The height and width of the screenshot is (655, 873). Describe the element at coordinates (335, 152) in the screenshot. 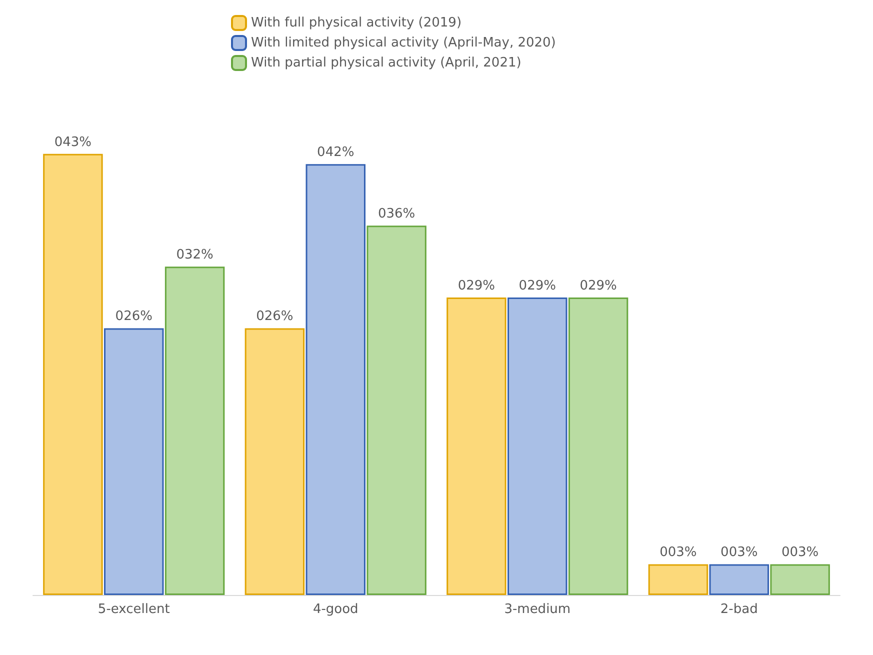

I see `data-label: 042%` at that location.